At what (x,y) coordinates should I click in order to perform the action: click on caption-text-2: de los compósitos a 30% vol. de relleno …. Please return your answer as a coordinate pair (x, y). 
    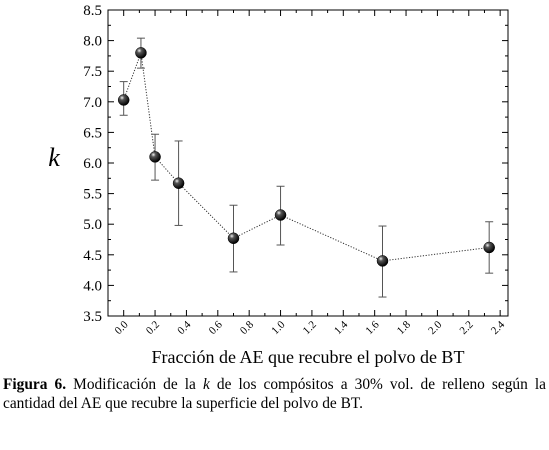
    Looking at the image, I should click on (275, 394).